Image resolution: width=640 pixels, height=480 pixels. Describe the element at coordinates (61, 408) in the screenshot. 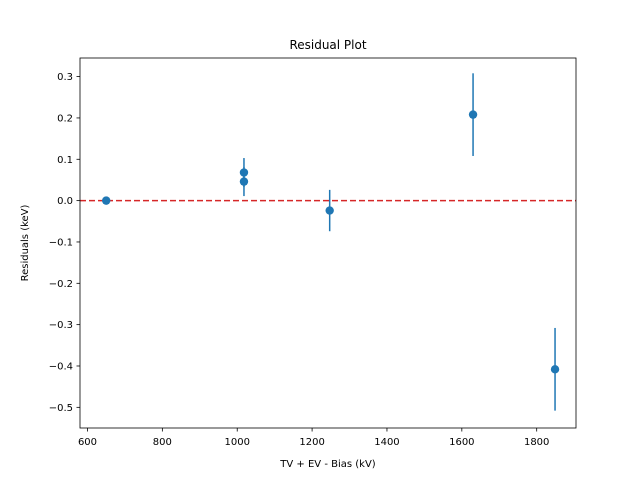

I see `y-tick-label: −0.5` at that location.